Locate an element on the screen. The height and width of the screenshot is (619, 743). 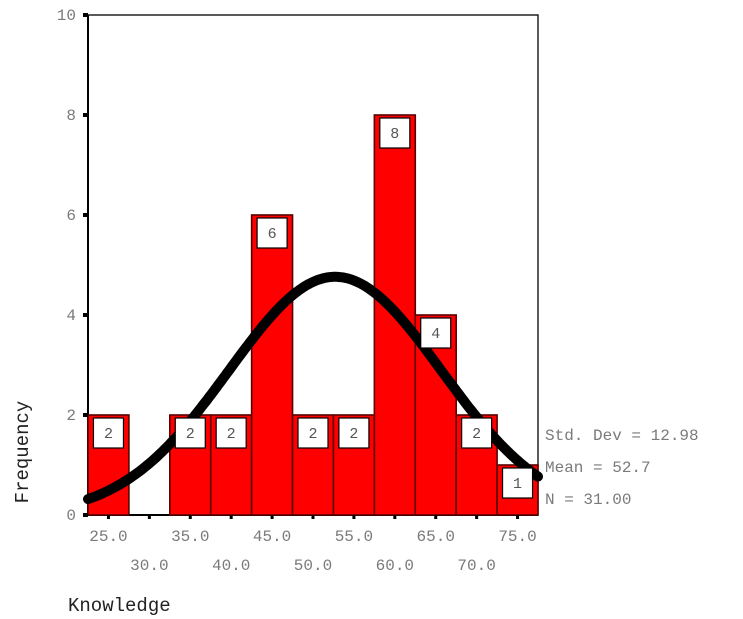
y-tick-label: 8 is located at coordinates (71, 116).